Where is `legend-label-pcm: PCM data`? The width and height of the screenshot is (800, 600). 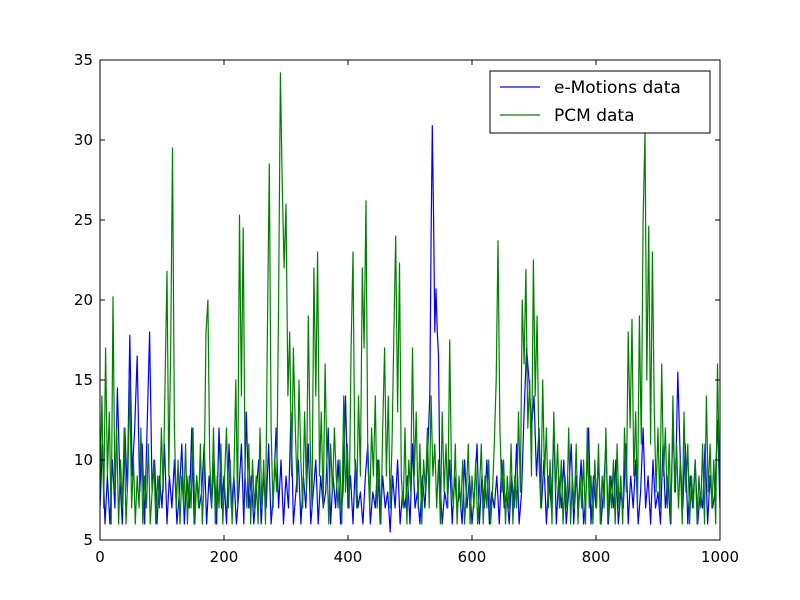 legend-label-pcm: PCM data is located at coordinates (594, 116).